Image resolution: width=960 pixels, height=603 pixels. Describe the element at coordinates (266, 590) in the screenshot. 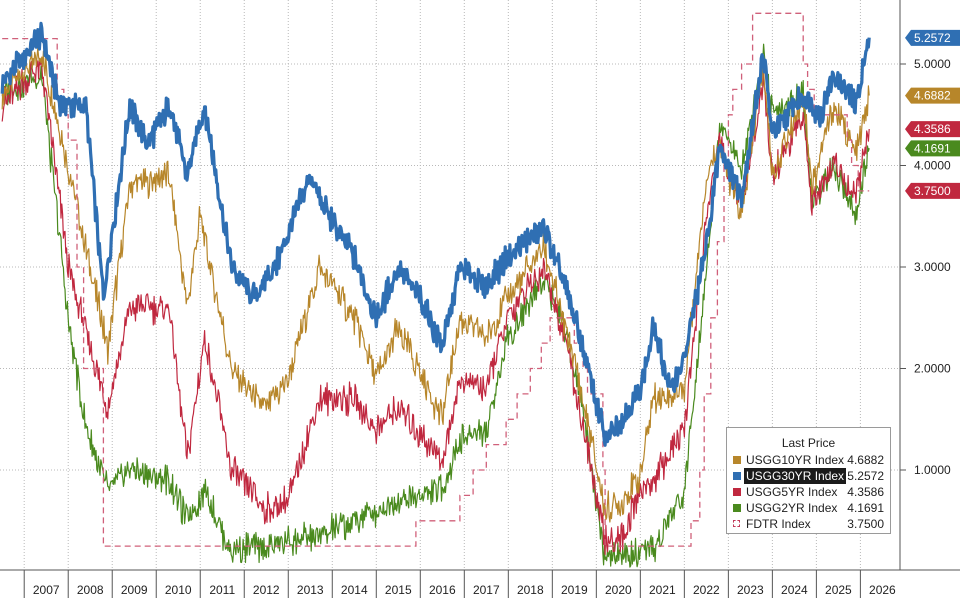

I see `x-tick-label: 2012` at that location.